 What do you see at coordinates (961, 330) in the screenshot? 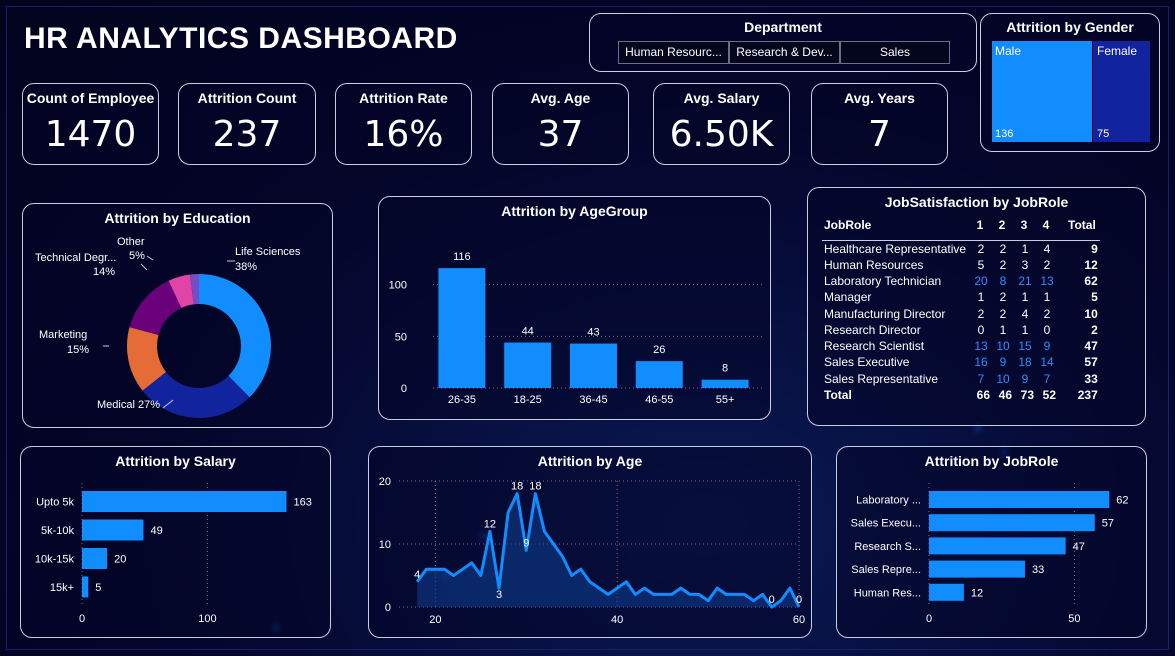
I see `table-row: Research Director 0 1 1 0 2` at bounding box center [961, 330].